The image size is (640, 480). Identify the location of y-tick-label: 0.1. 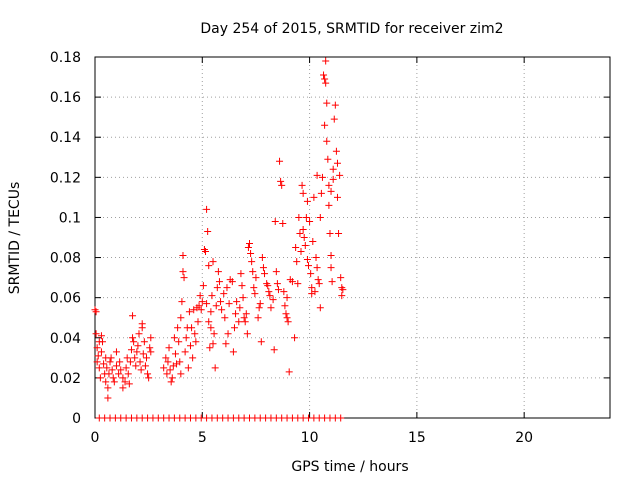
(70, 218).